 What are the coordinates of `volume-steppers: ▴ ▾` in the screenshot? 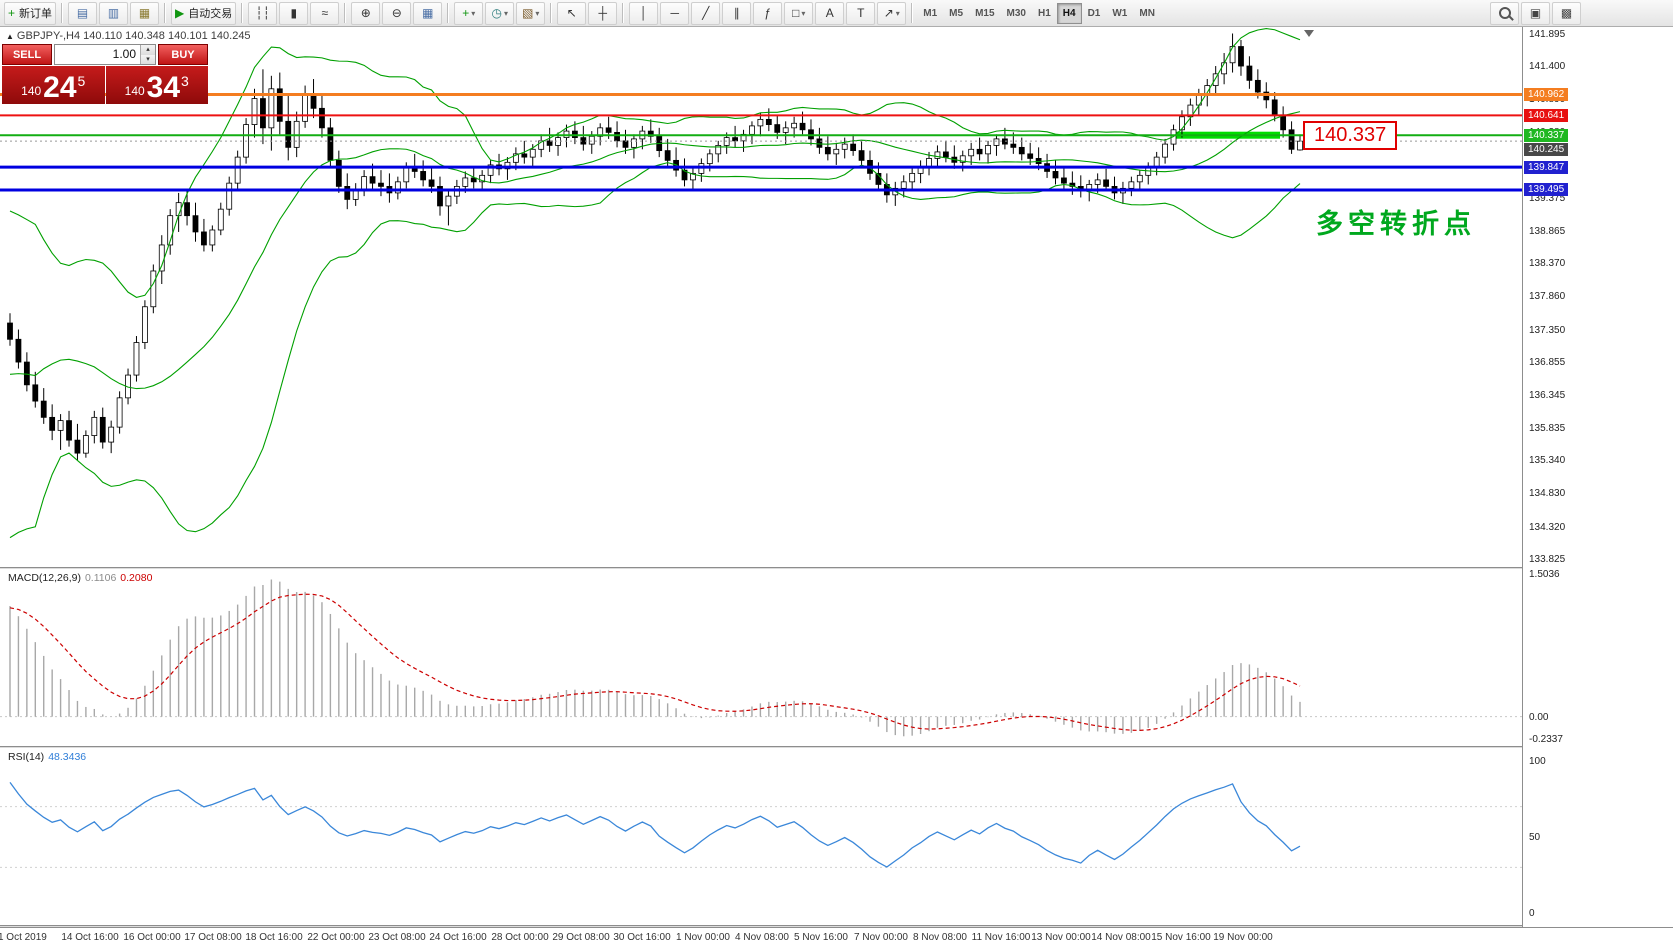 It's located at (147, 54).